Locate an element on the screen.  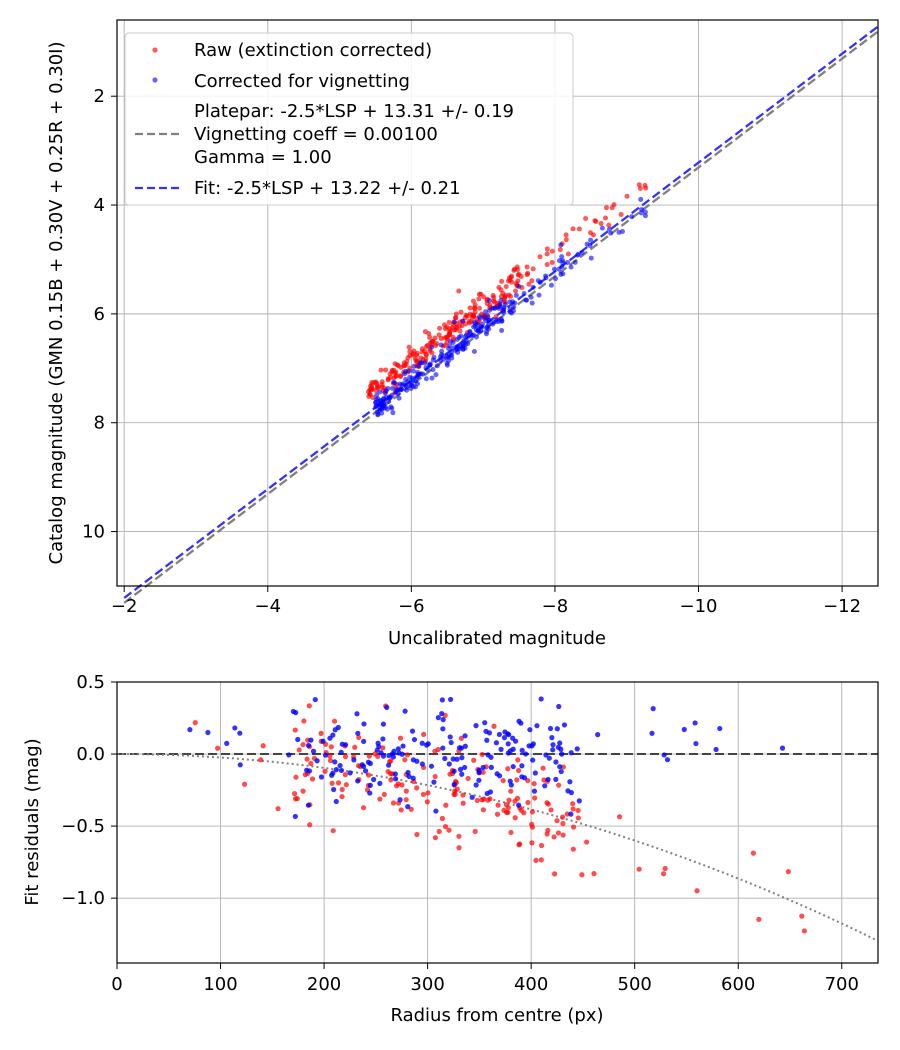
legend-fit-label: Fit: -2.5*LSP + 13.22 +/- 0.21 is located at coordinates (327, 188).